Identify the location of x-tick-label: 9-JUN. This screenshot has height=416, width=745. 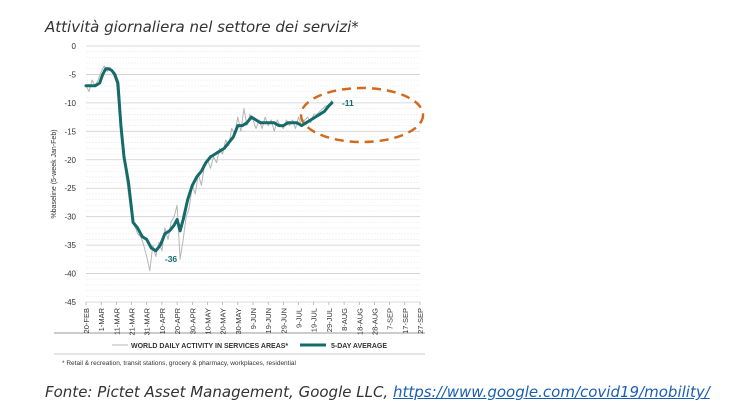
(253, 318).